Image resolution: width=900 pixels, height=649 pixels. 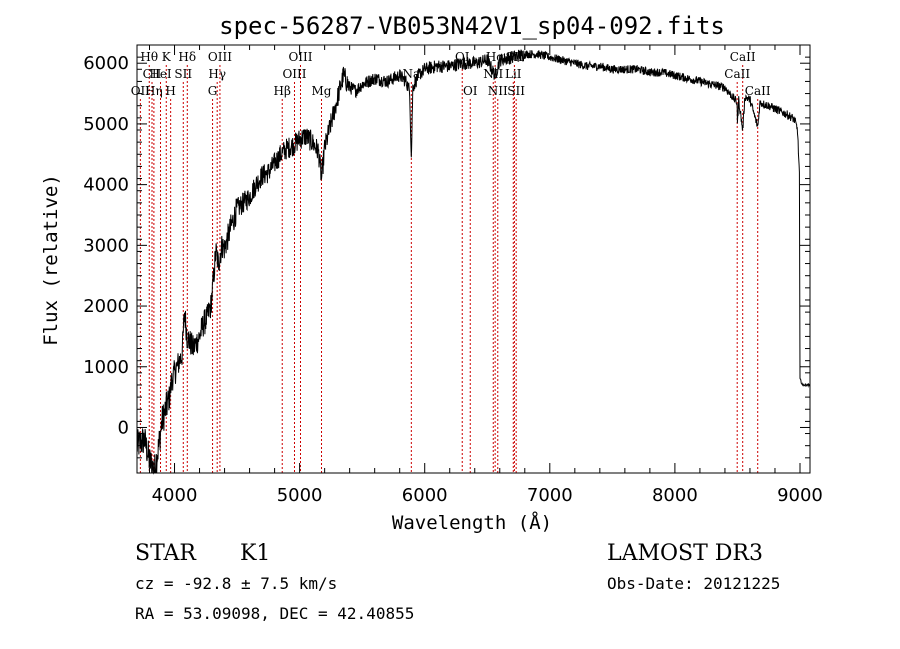 I want to click on observation-date: Obs-Date: 20121225, so click(x=693, y=583).